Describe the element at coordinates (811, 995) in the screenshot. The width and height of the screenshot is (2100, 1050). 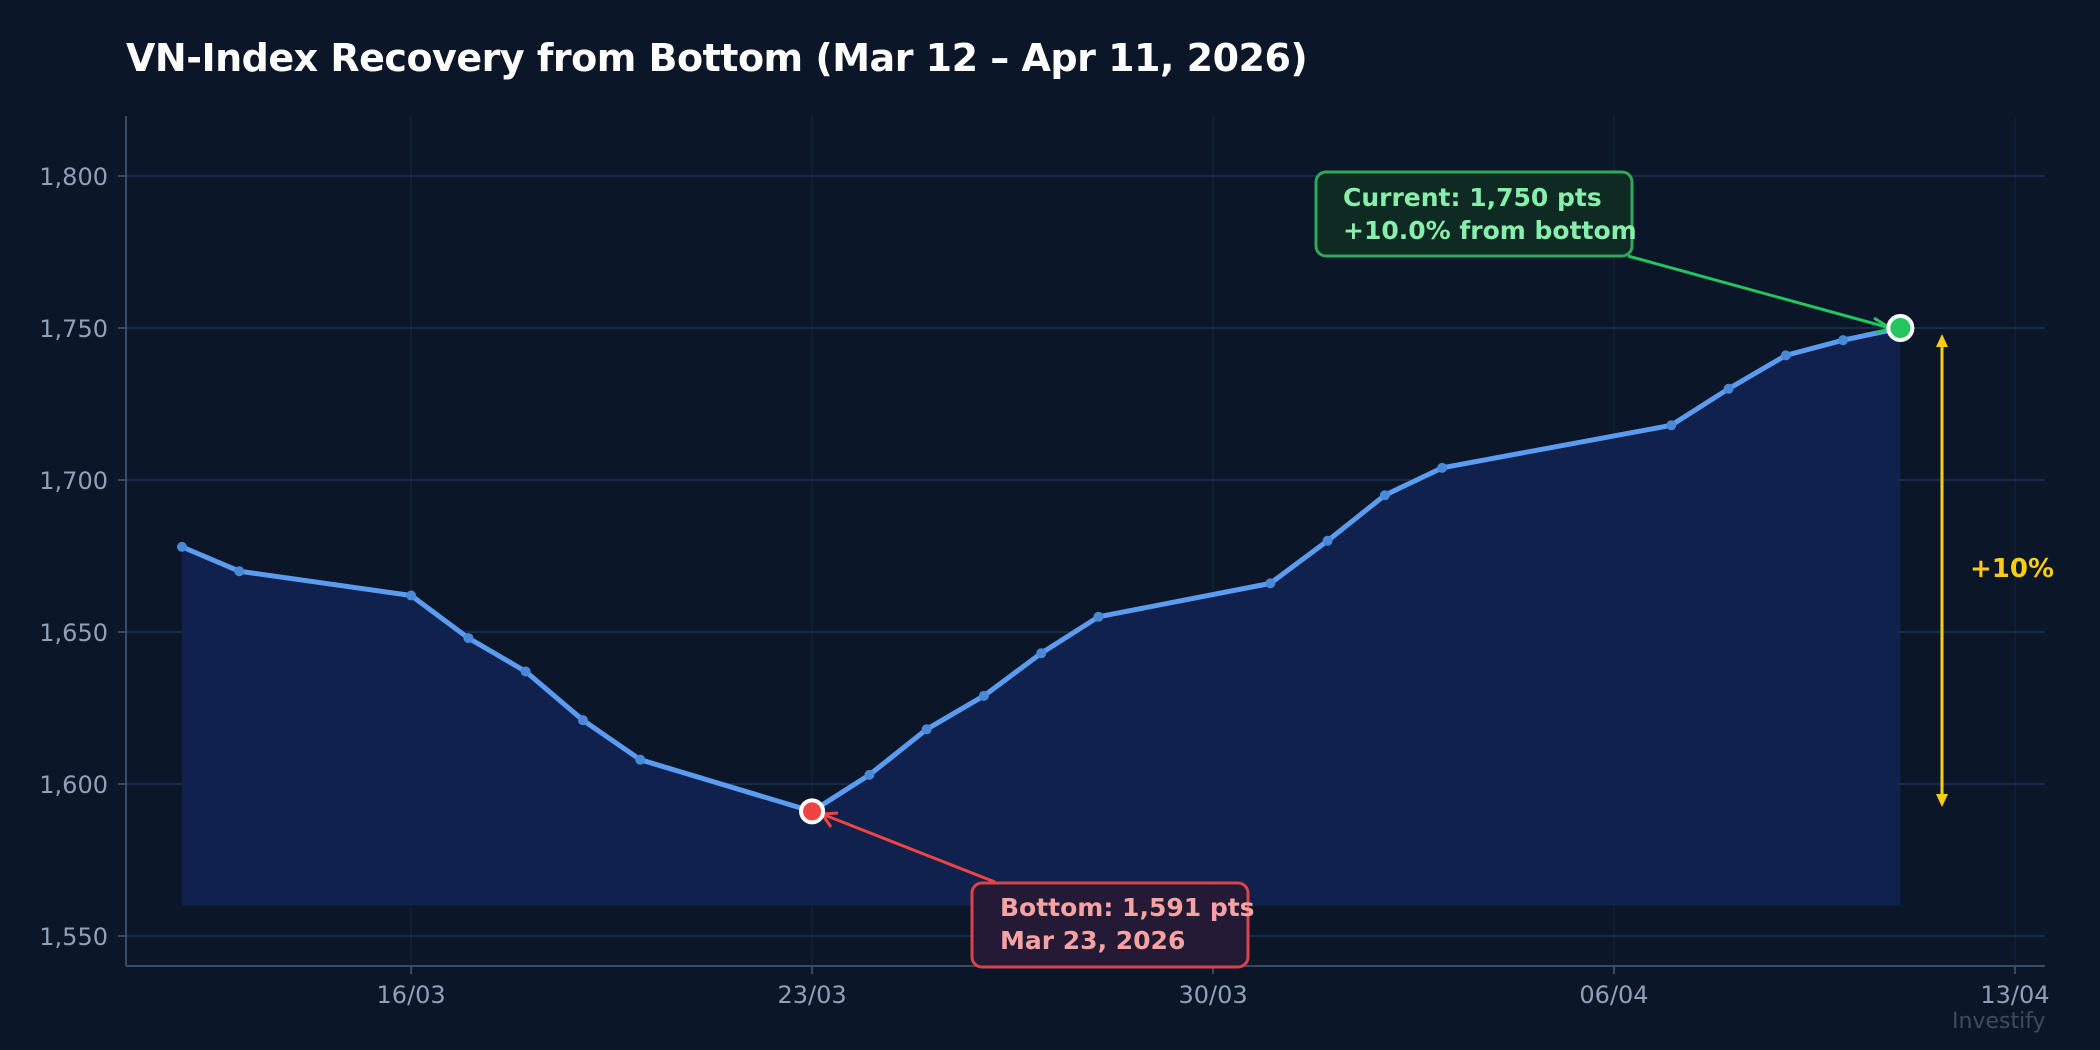
I see `x-tick-label: 23/03` at that location.